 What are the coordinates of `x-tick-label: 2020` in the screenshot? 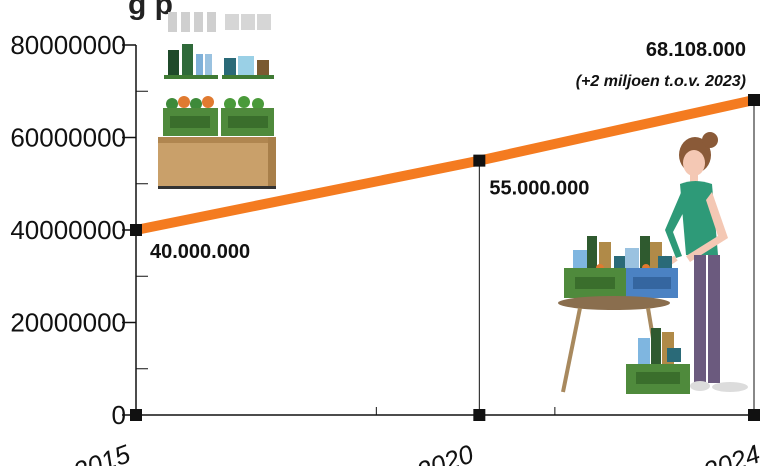 It's located at (445, 452).